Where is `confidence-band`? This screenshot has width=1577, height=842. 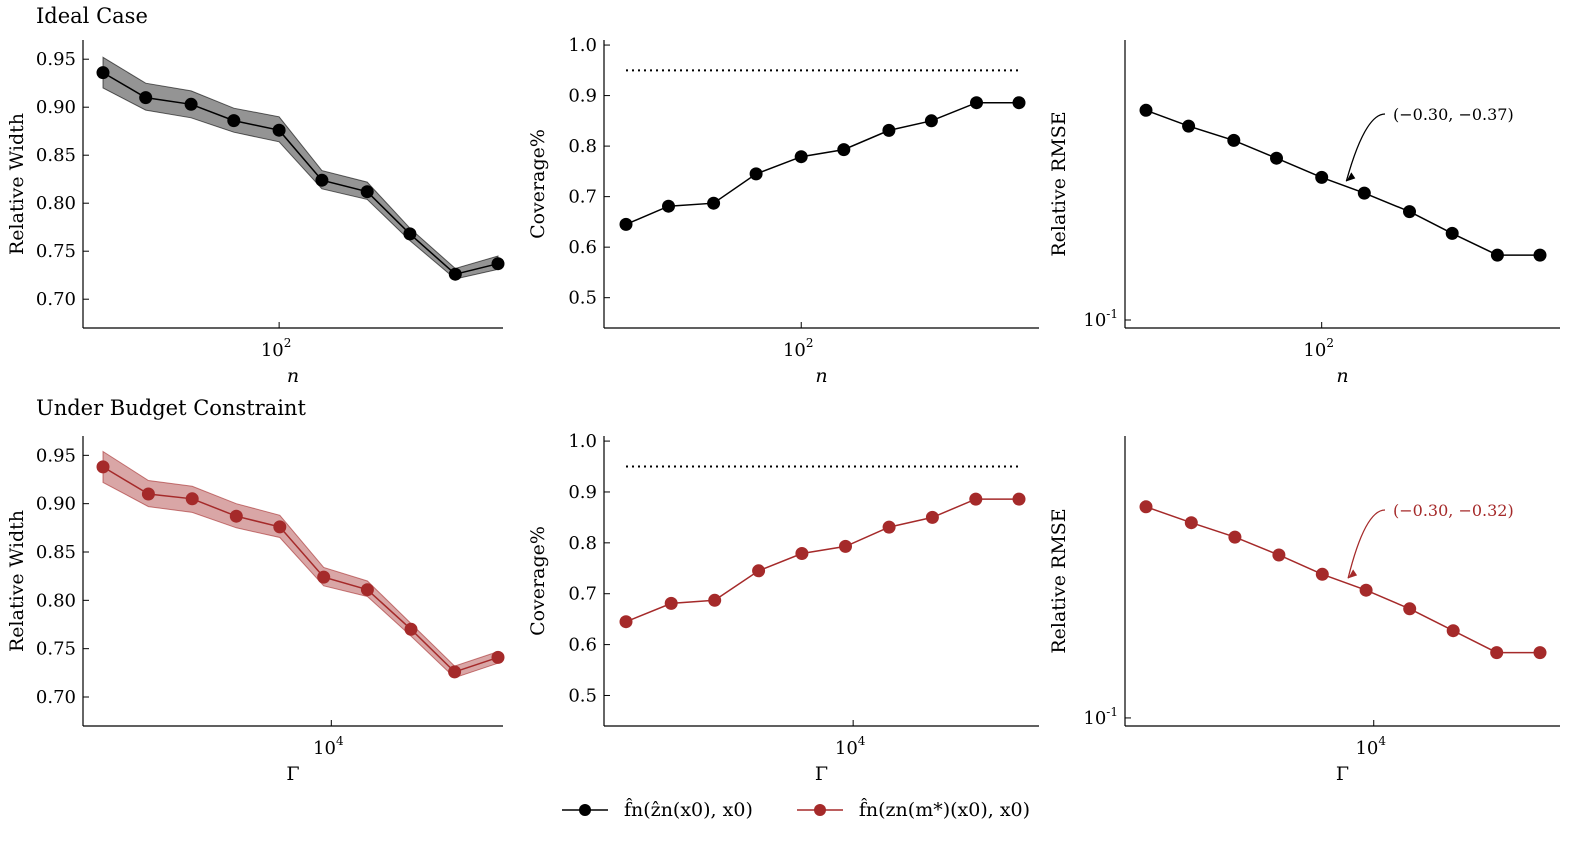 confidence-band is located at coordinates (300, 564).